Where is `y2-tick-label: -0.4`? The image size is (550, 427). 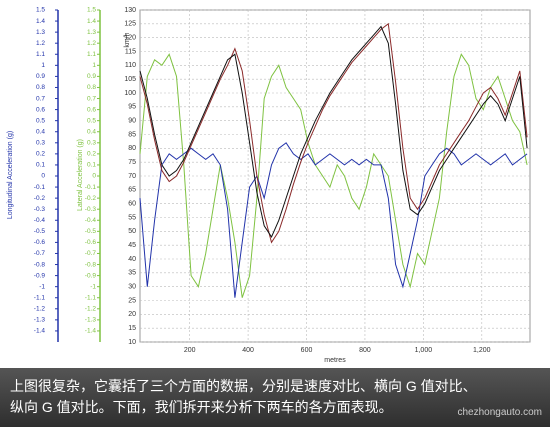
y2-tick-label: -0.4 is located at coordinates (91, 220).